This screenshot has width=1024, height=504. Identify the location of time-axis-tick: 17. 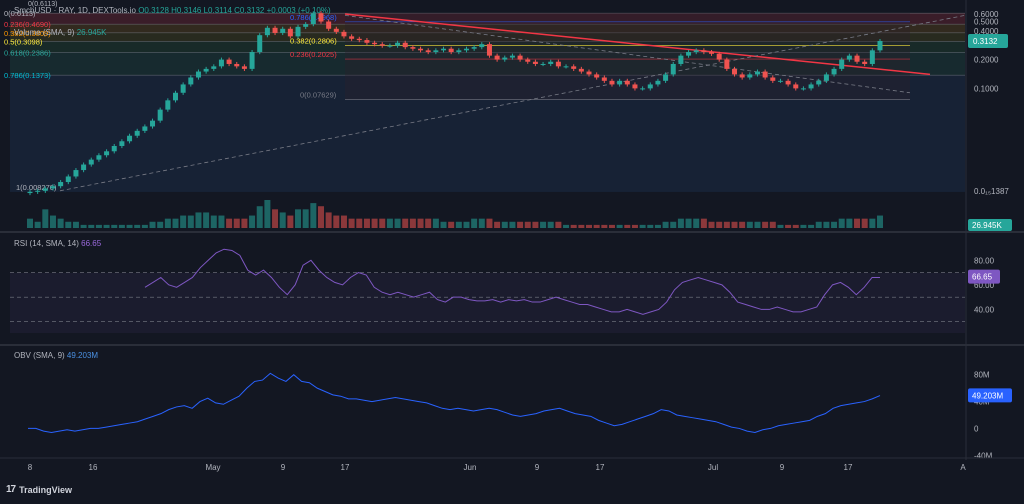
(600, 467).